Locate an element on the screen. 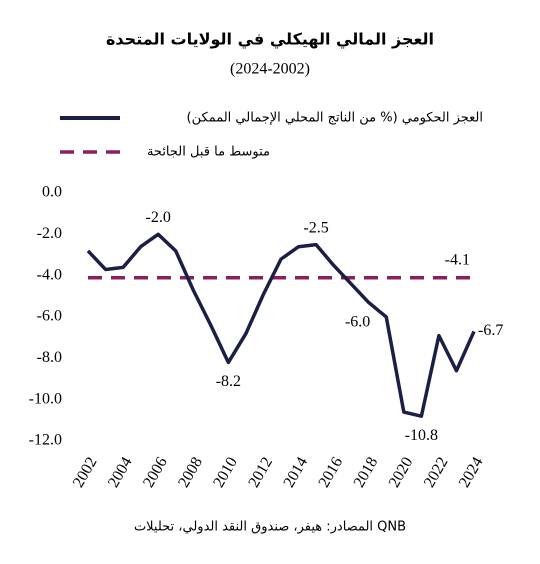 This screenshot has width=540, height=564. x-tick-label: 2008 is located at coordinates (190, 472).